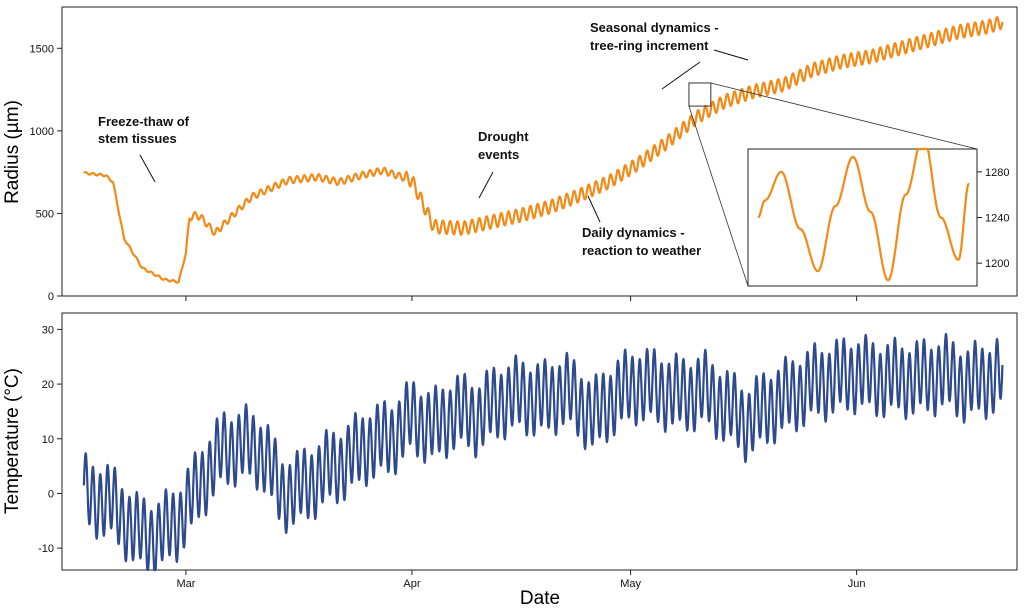 This screenshot has height=614, width=1024. Describe the element at coordinates (147, 168) in the screenshot. I see `annotation-freeze-thaw-leader` at that location.